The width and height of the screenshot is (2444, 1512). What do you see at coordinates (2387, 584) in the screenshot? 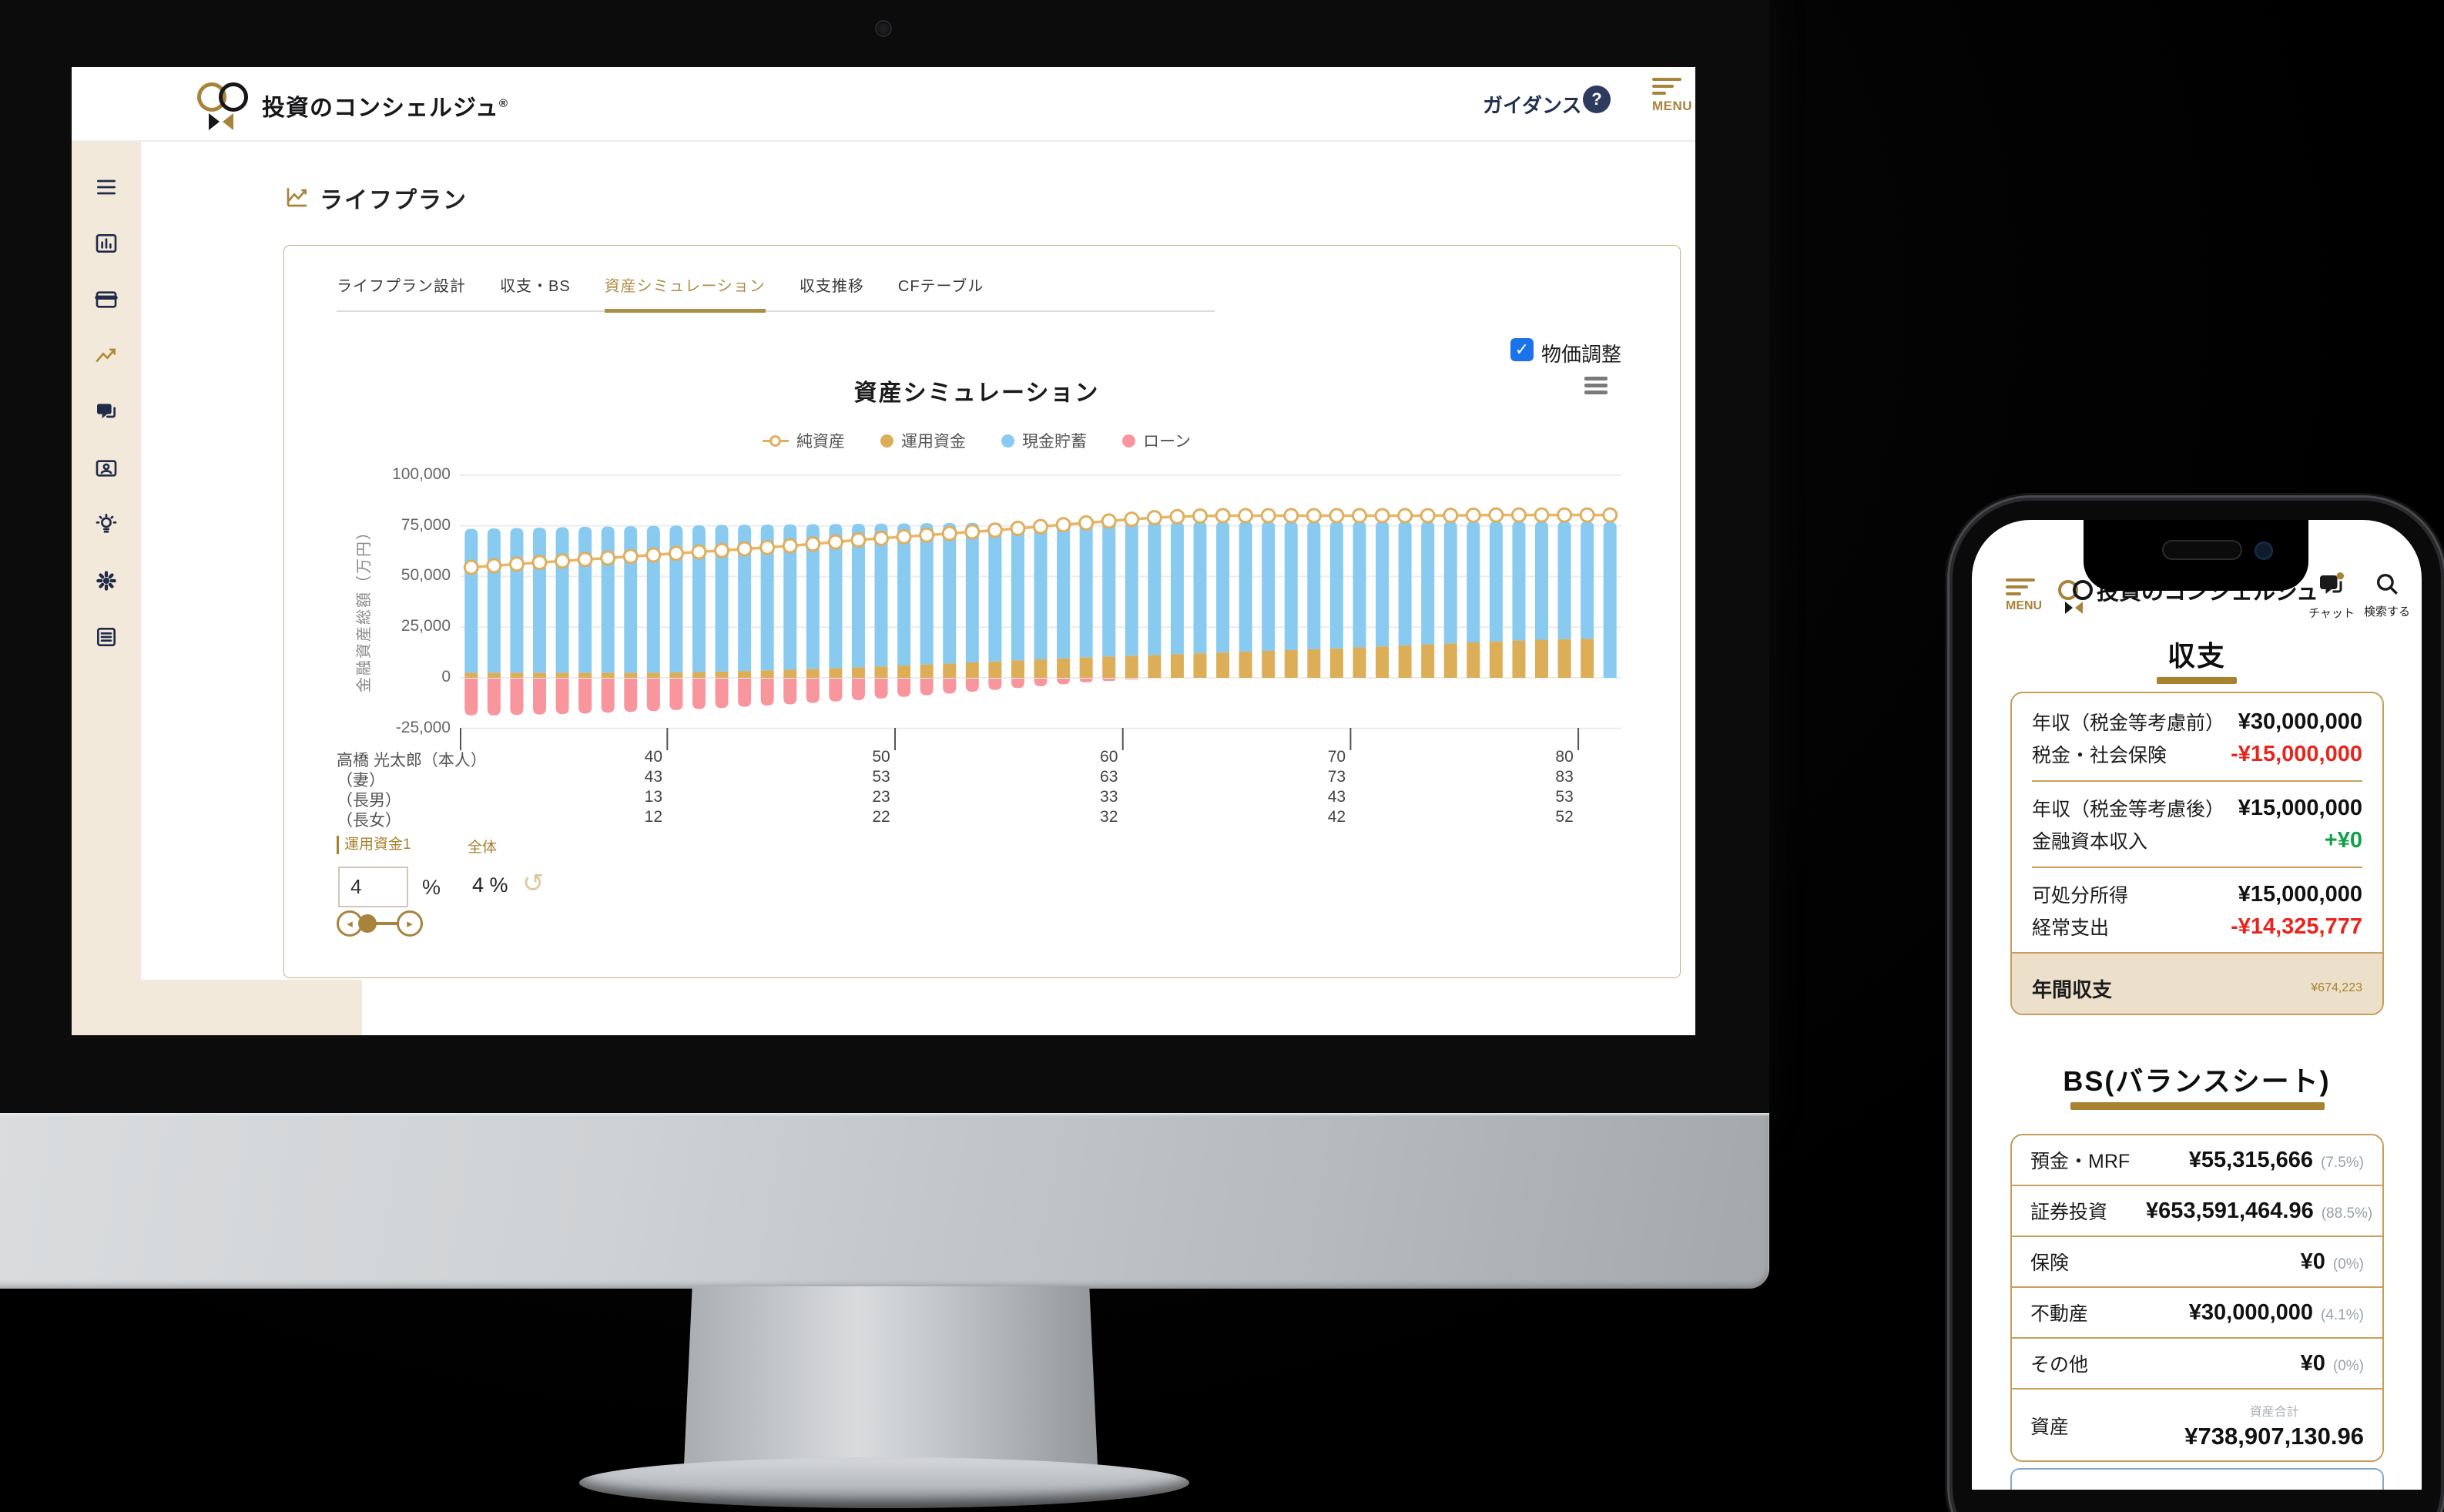
I see `search-icon` at bounding box center [2387, 584].